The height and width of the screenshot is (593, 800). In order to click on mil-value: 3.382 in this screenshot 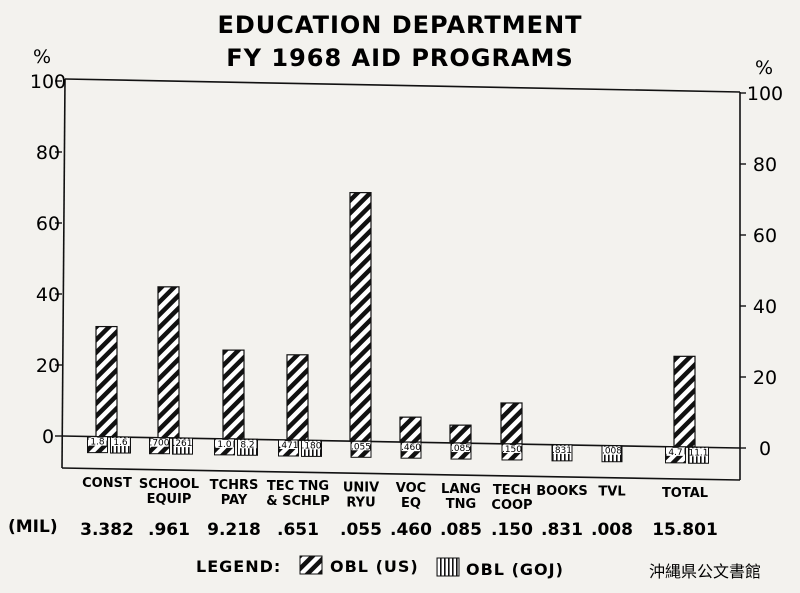, I will do `click(107, 530)`.